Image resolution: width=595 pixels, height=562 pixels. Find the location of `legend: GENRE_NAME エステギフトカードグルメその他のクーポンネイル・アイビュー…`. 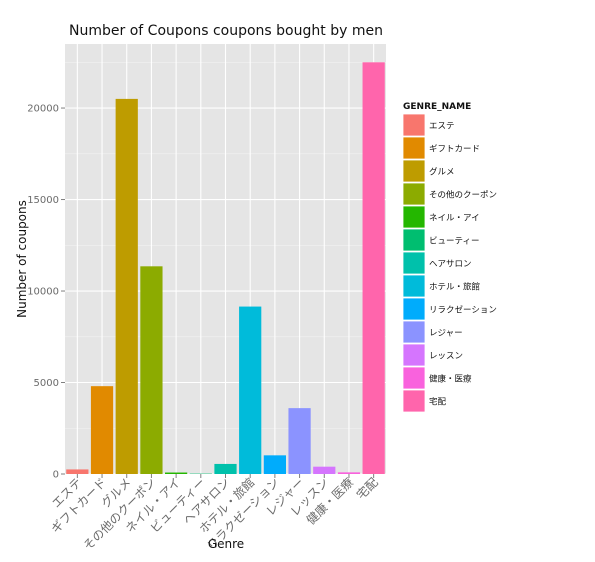

legend: GENRE_NAME エステギフトカードグルメその他のクーポンネイル・アイビュー… is located at coordinates (449, 257).